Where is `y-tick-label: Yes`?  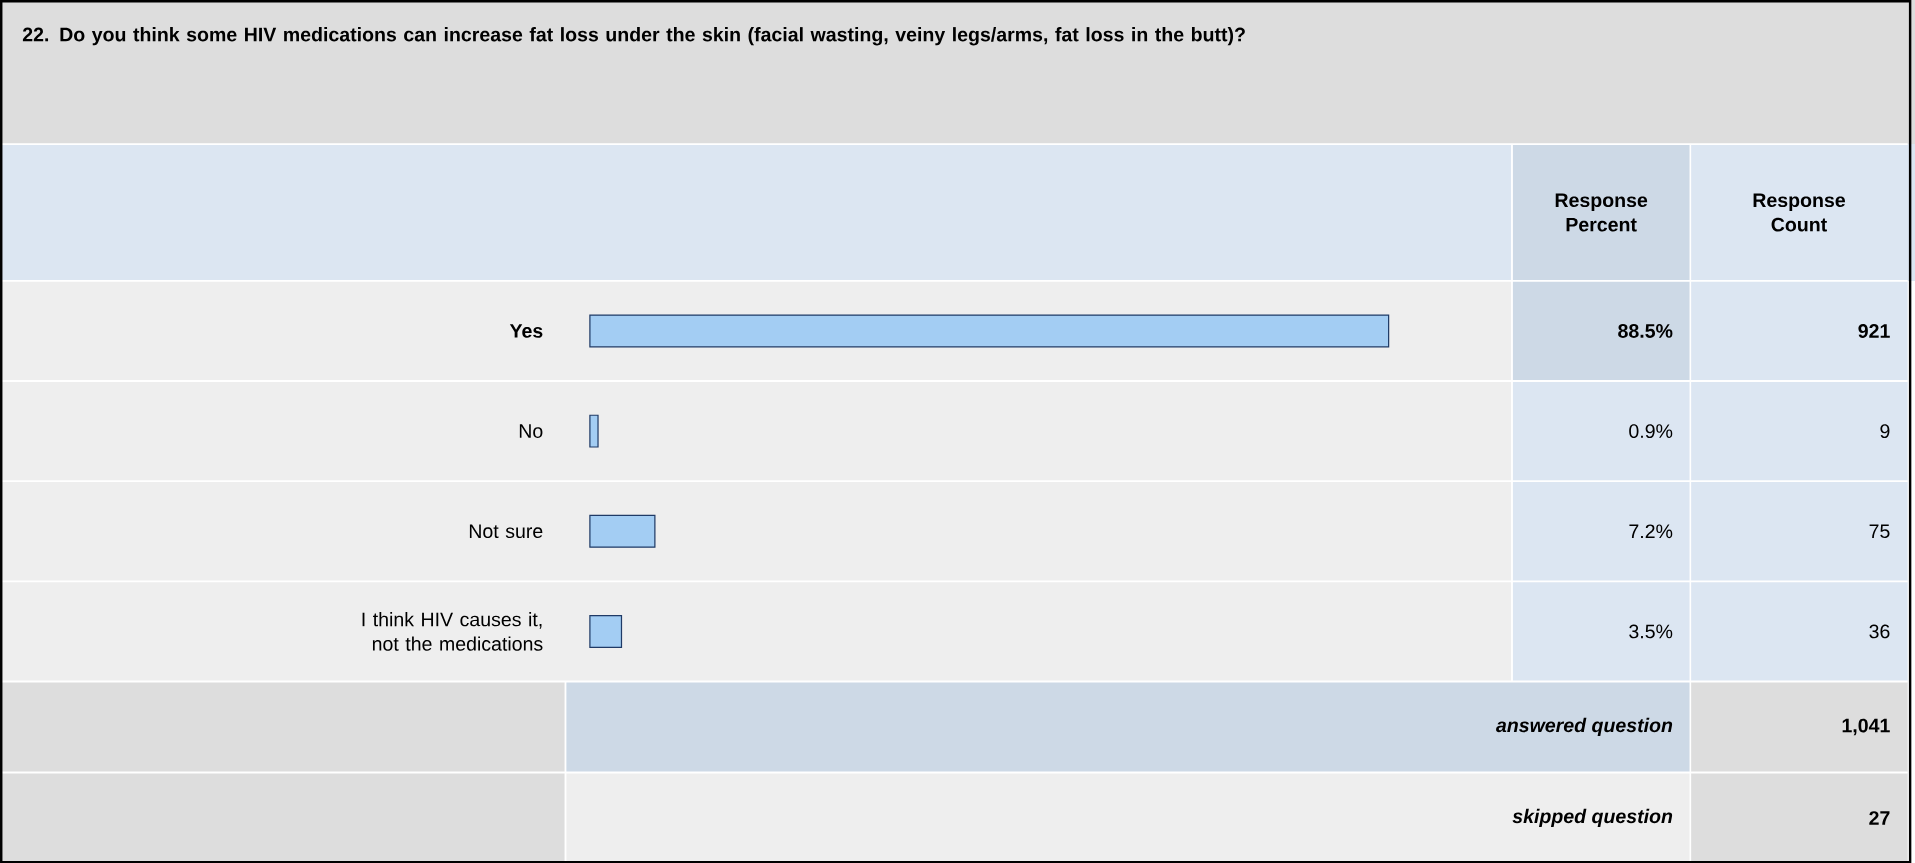
y-tick-label: Yes is located at coordinates (526, 330).